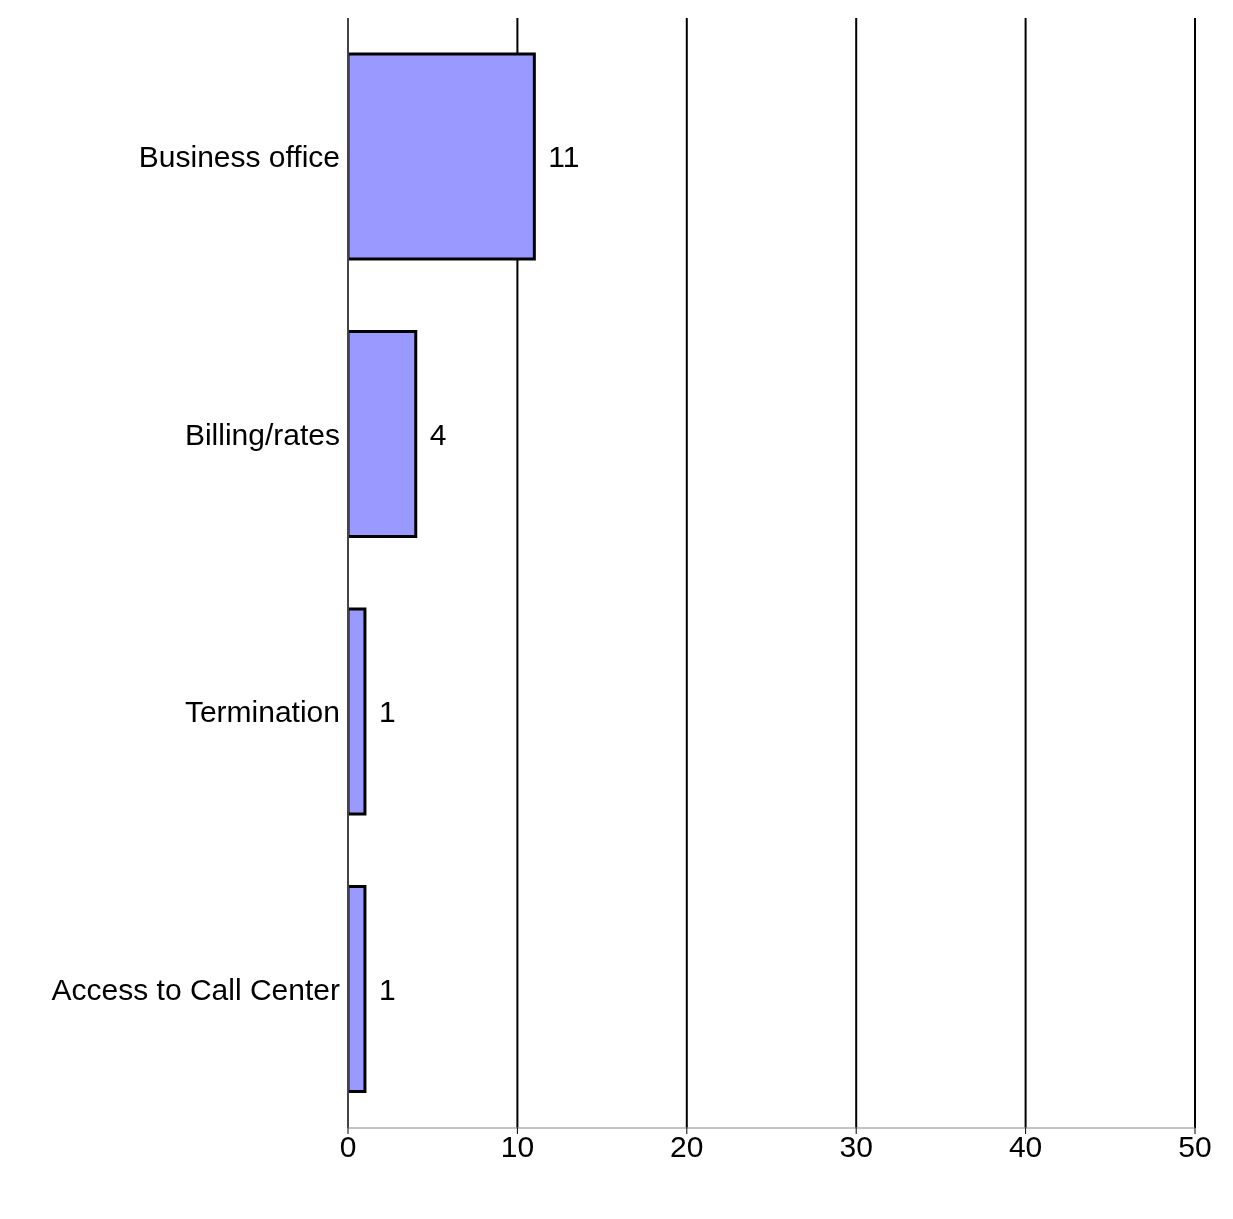 The width and height of the screenshot is (1233, 1219). I want to click on y-tick-label: Billing/rates, so click(262, 434).